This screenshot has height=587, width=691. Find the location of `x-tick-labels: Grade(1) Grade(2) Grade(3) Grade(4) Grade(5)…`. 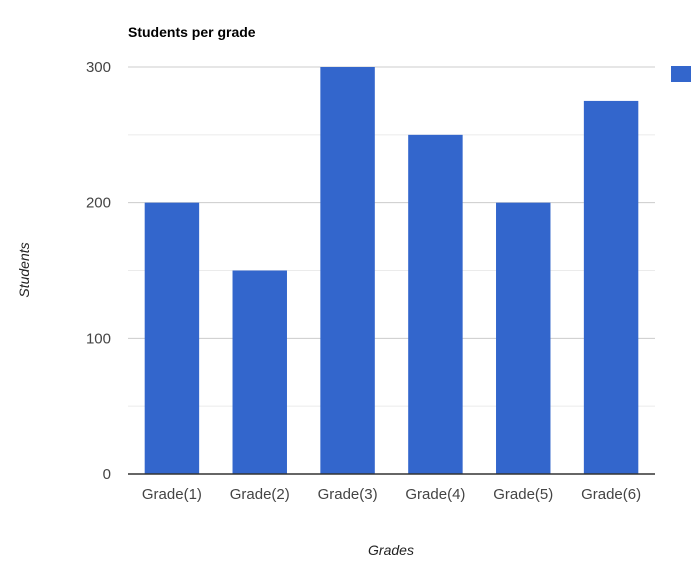

x-tick-labels: Grade(1) Grade(2) Grade(3) Grade(4) Grade(5)… is located at coordinates (391, 494).